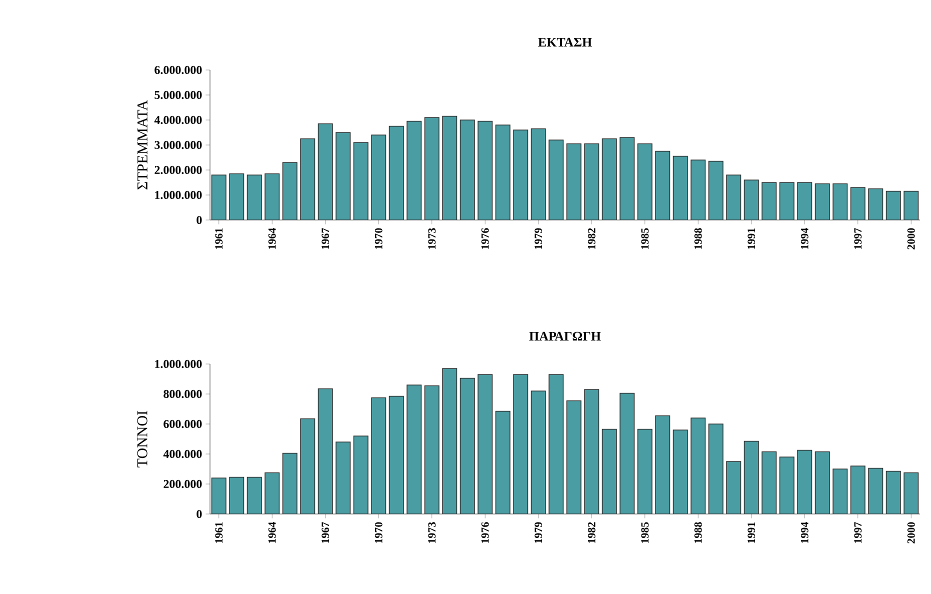 This screenshot has width=931, height=594. What do you see at coordinates (911, 239) in the screenshot?
I see `x-tick-label: 2000` at bounding box center [911, 239].